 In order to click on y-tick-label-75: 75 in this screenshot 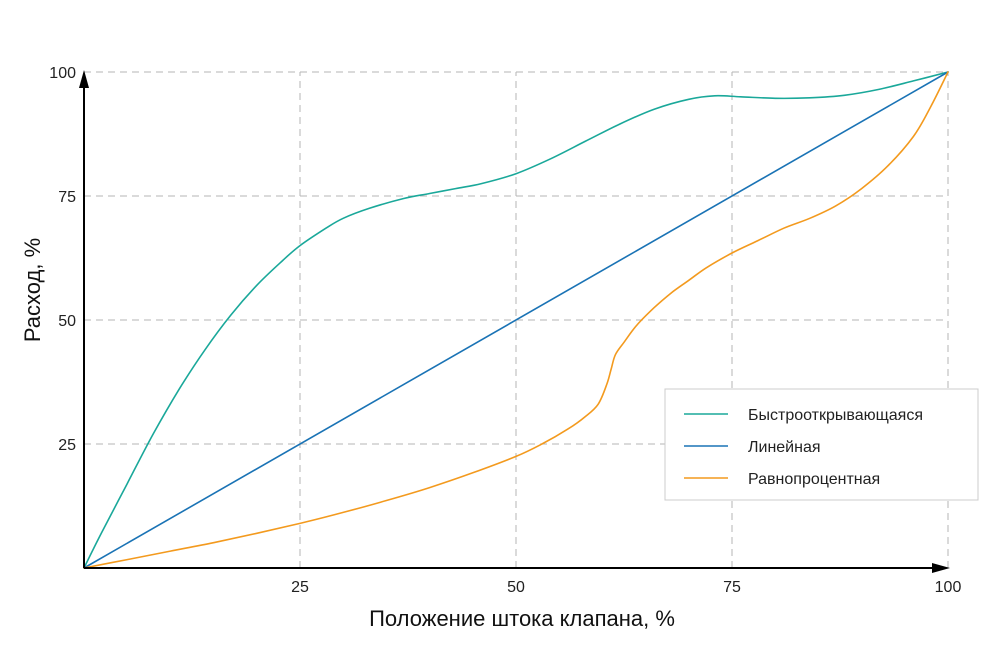, I will do `click(67, 197)`.